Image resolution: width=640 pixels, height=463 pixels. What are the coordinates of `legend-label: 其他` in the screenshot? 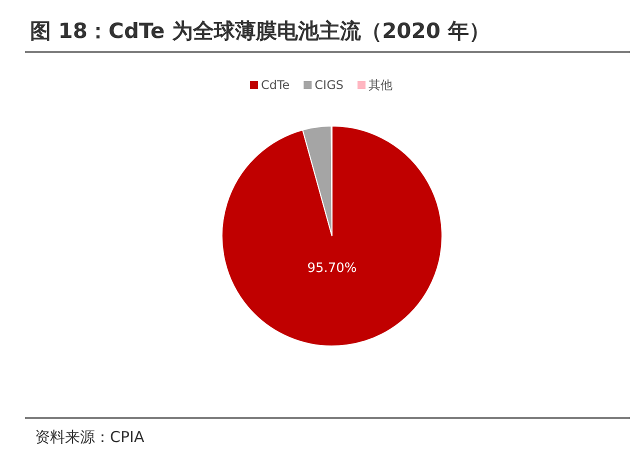 It's located at (380, 85).